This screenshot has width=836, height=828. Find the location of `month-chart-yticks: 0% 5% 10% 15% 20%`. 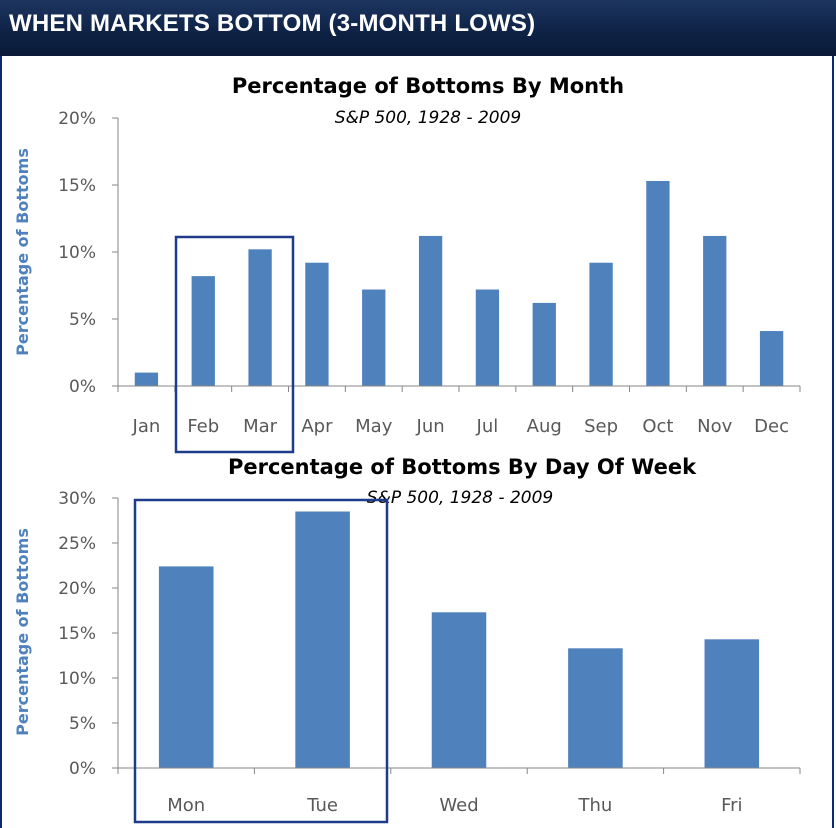

month-chart-yticks: 0% 5% 10% 15% 20% is located at coordinates (88, 253).